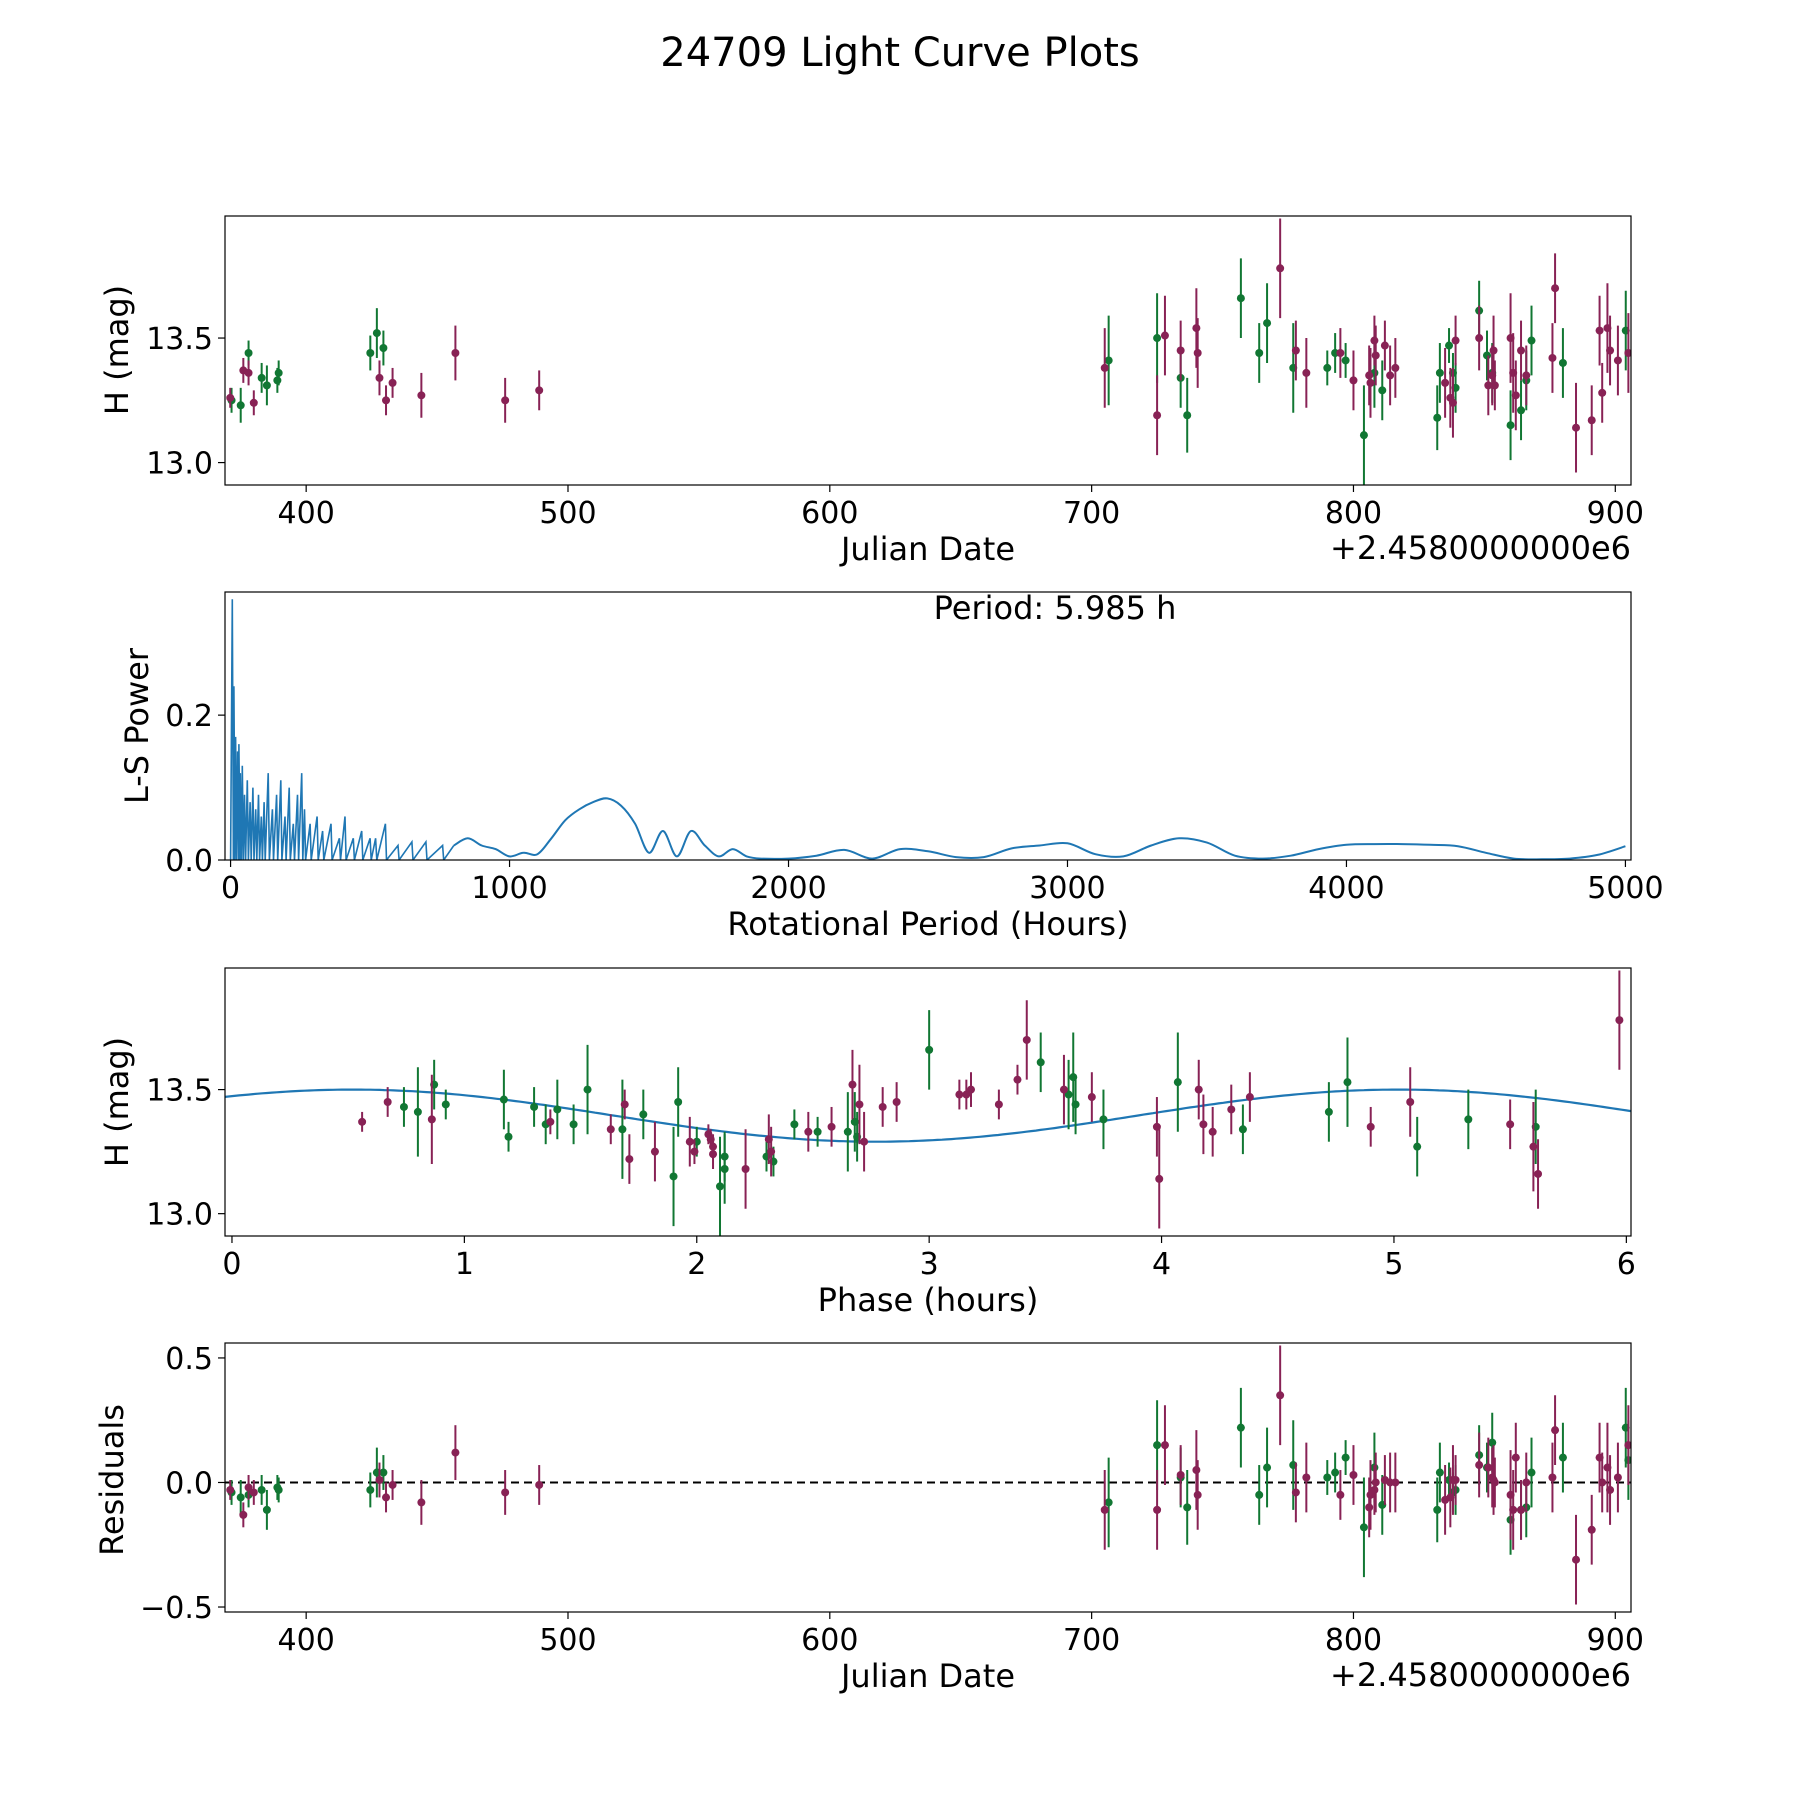 The width and height of the screenshot is (1800, 1800). Describe the element at coordinates (929, 1264) in the screenshot. I see `x-tick-label: 3` at that location.